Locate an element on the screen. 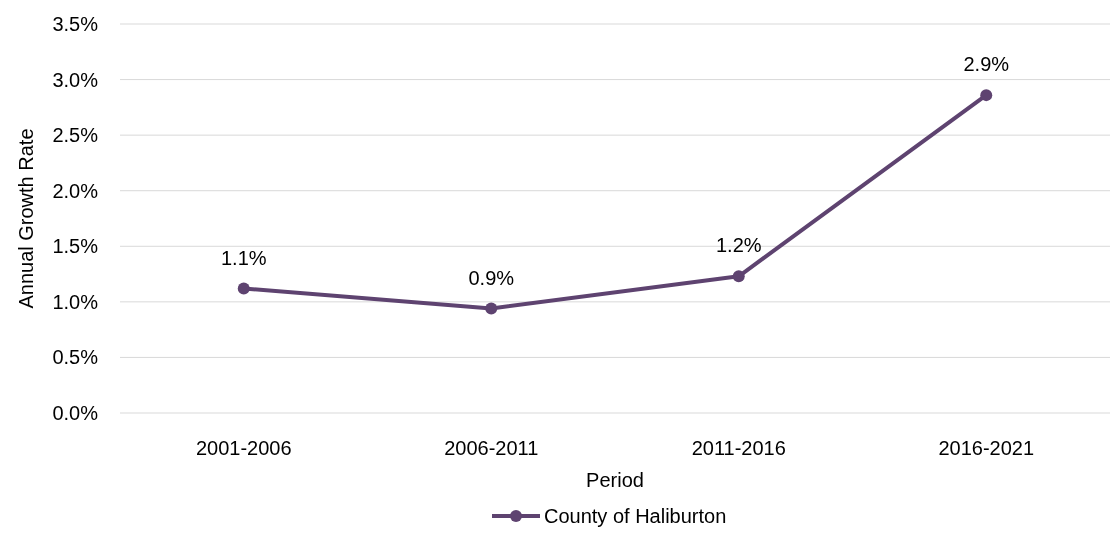 This screenshot has height=538, width=1112. x-tick-label: 2006-2011 is located at coordinates (491, 448).